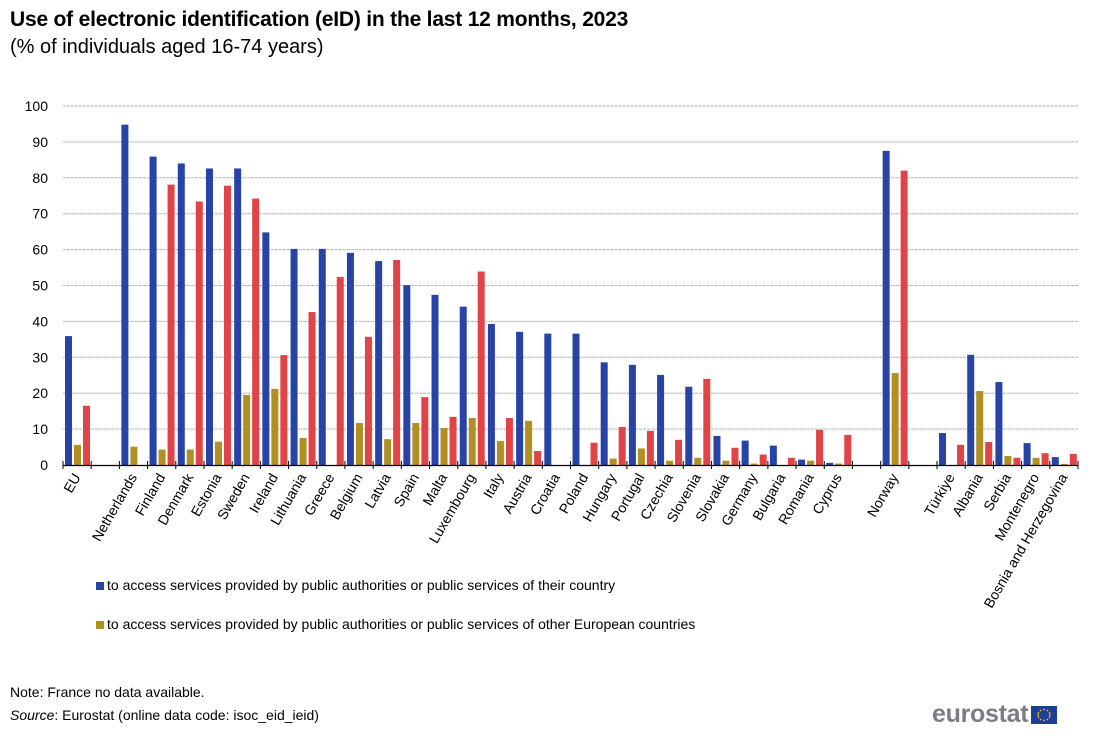 The image size is (1100, 741). Describe the element at coordinates (32, 715) in the screenshot. I see `source-label: Source` at that location.